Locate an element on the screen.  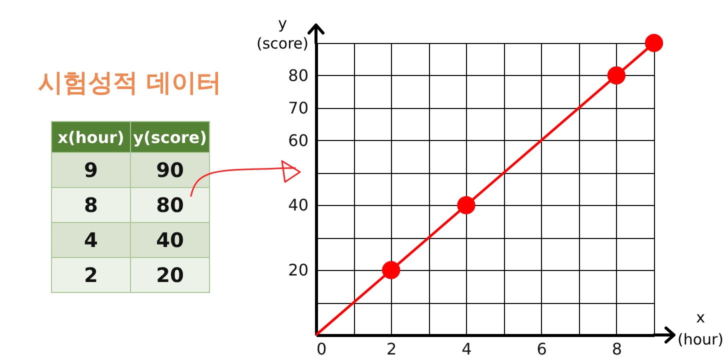
text: 9 is located at coordinates (91, 170).